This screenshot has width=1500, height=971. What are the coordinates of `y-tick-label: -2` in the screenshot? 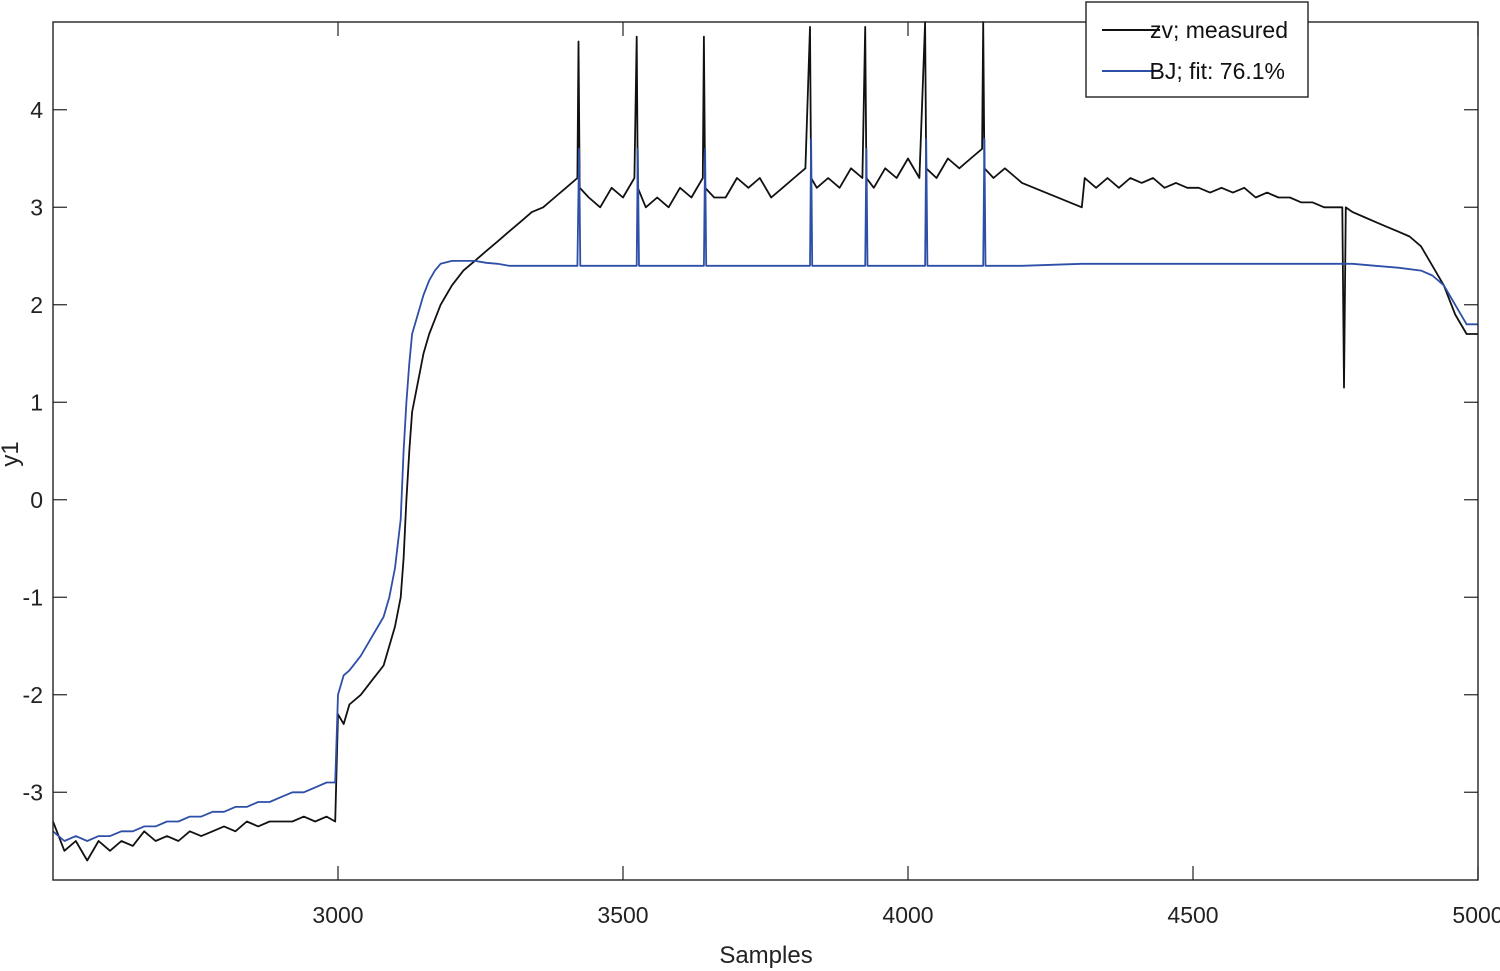 It's located at (33, 695).